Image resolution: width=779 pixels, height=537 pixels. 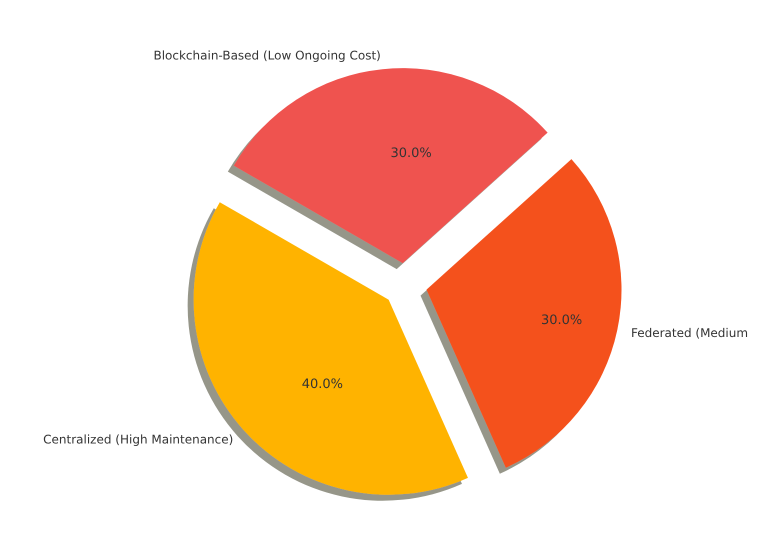 What do you see at coordinates (323, 384) in the screenshot?
I see `data-label: 40.0%` at bounding box center [323, 384].